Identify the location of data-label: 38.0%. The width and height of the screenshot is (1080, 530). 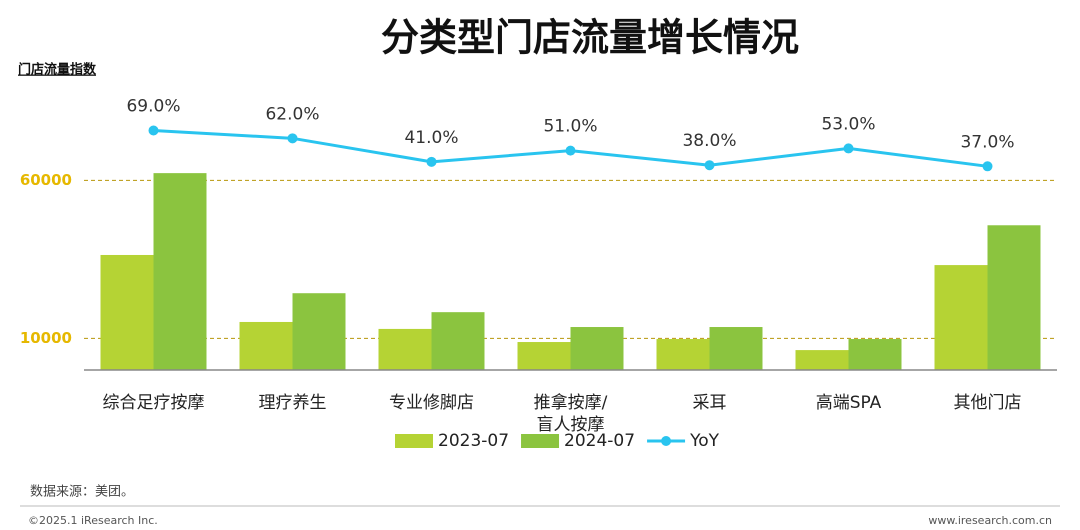
(709, 141).